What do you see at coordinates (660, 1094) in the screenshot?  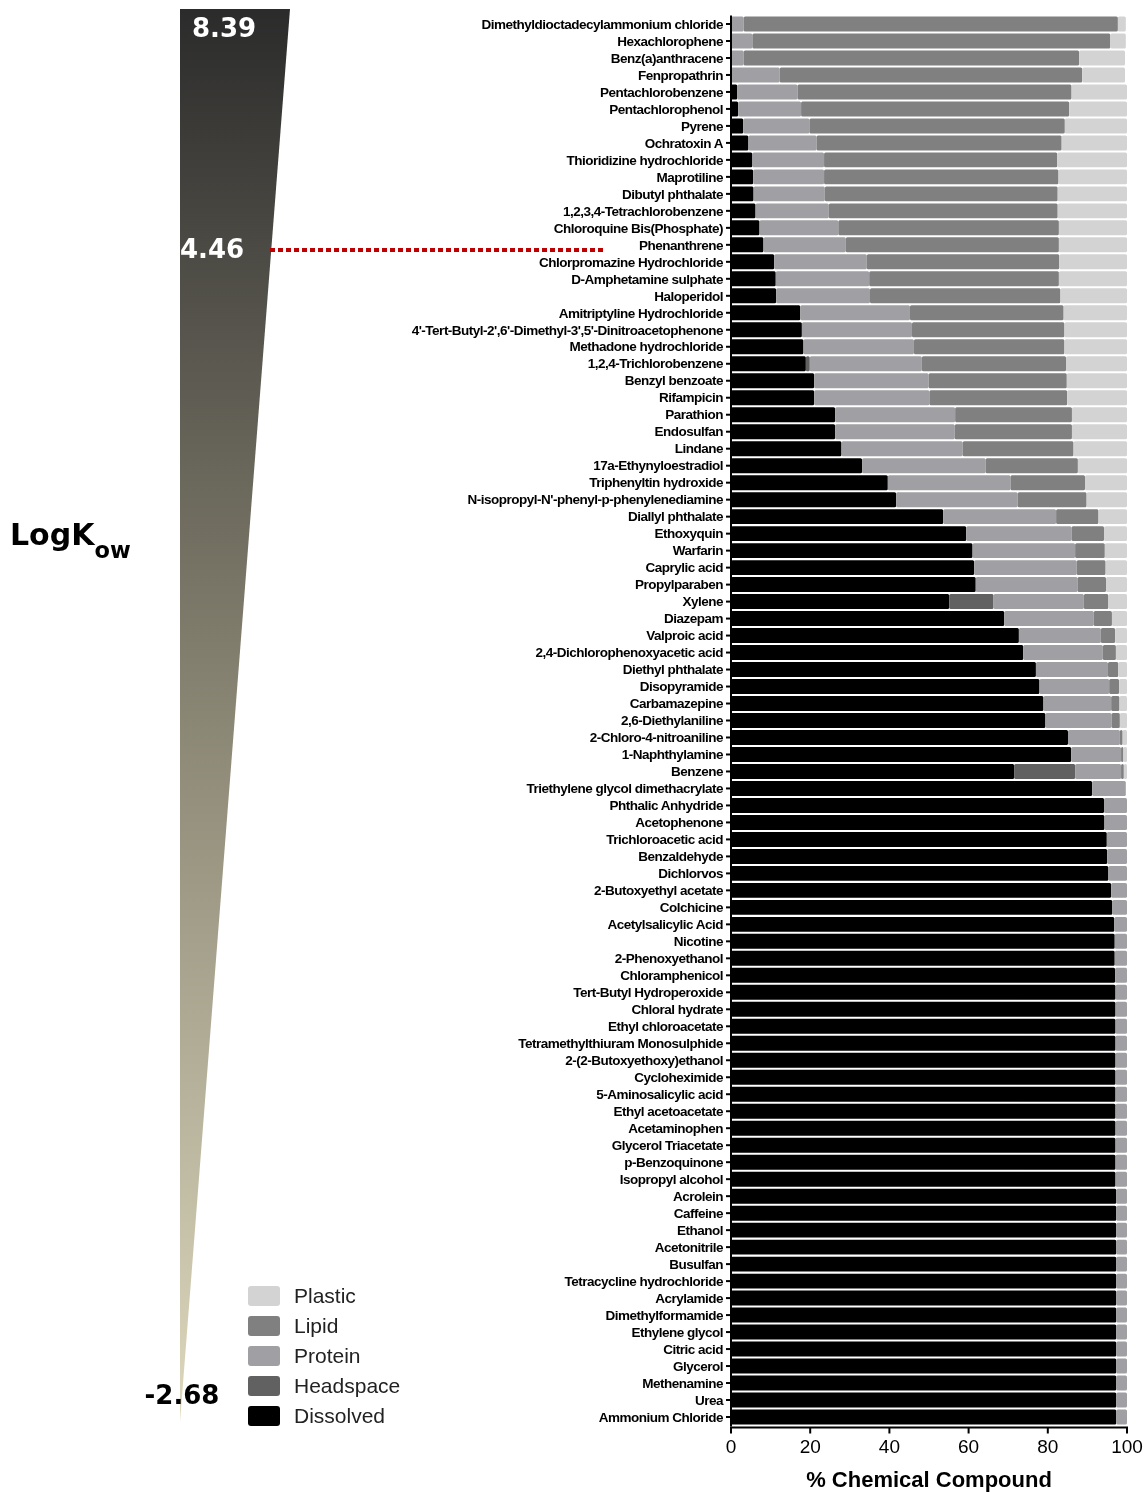 I see `y-tick-label: 5-Aminosalicylic acid` at bounding box center [660, 1094].